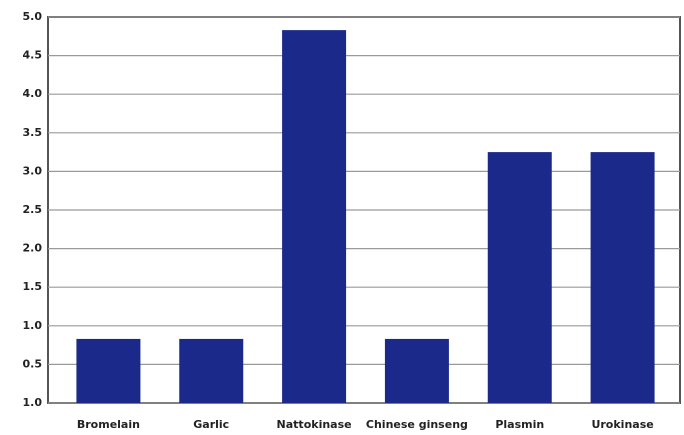  Describe the element at coordinates (519, 424) in the screenshot. I see `x-tick-label: Plasmin` at that location.